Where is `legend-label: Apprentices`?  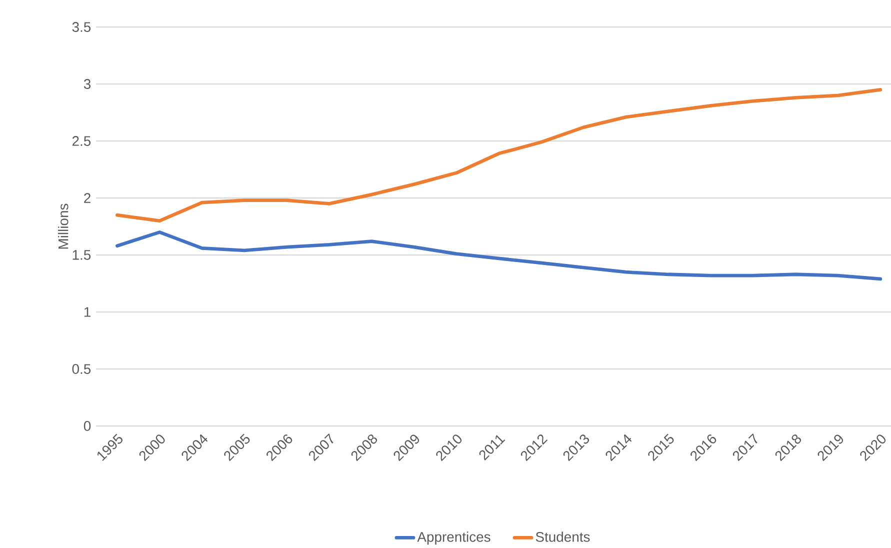
legend-label: Apprentices is located at coordinates (453, 538).